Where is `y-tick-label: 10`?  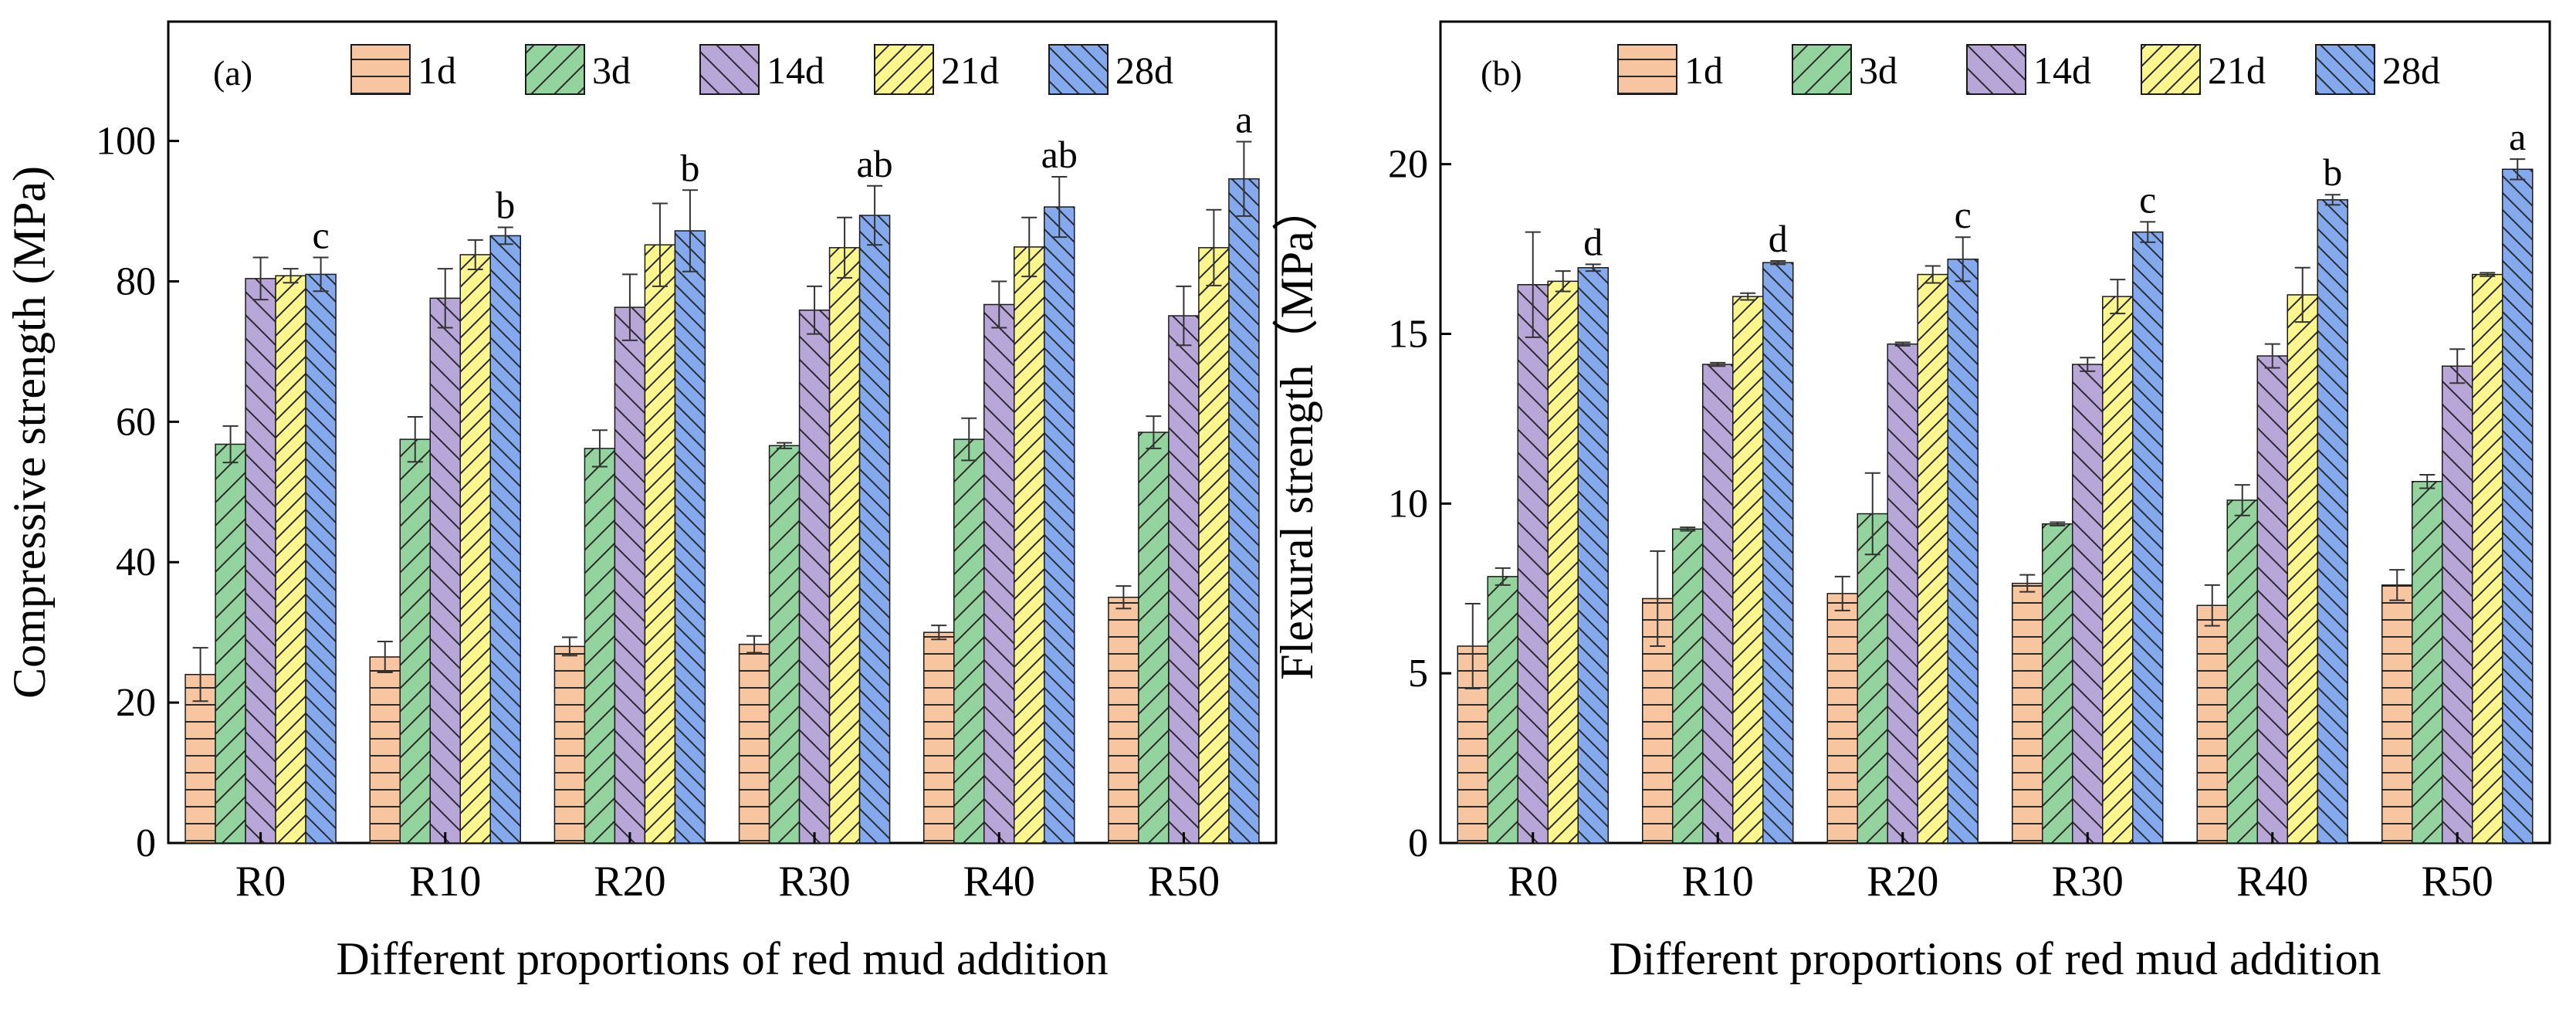
y-tick-label: 10 is located at coordinates (1408, 504).